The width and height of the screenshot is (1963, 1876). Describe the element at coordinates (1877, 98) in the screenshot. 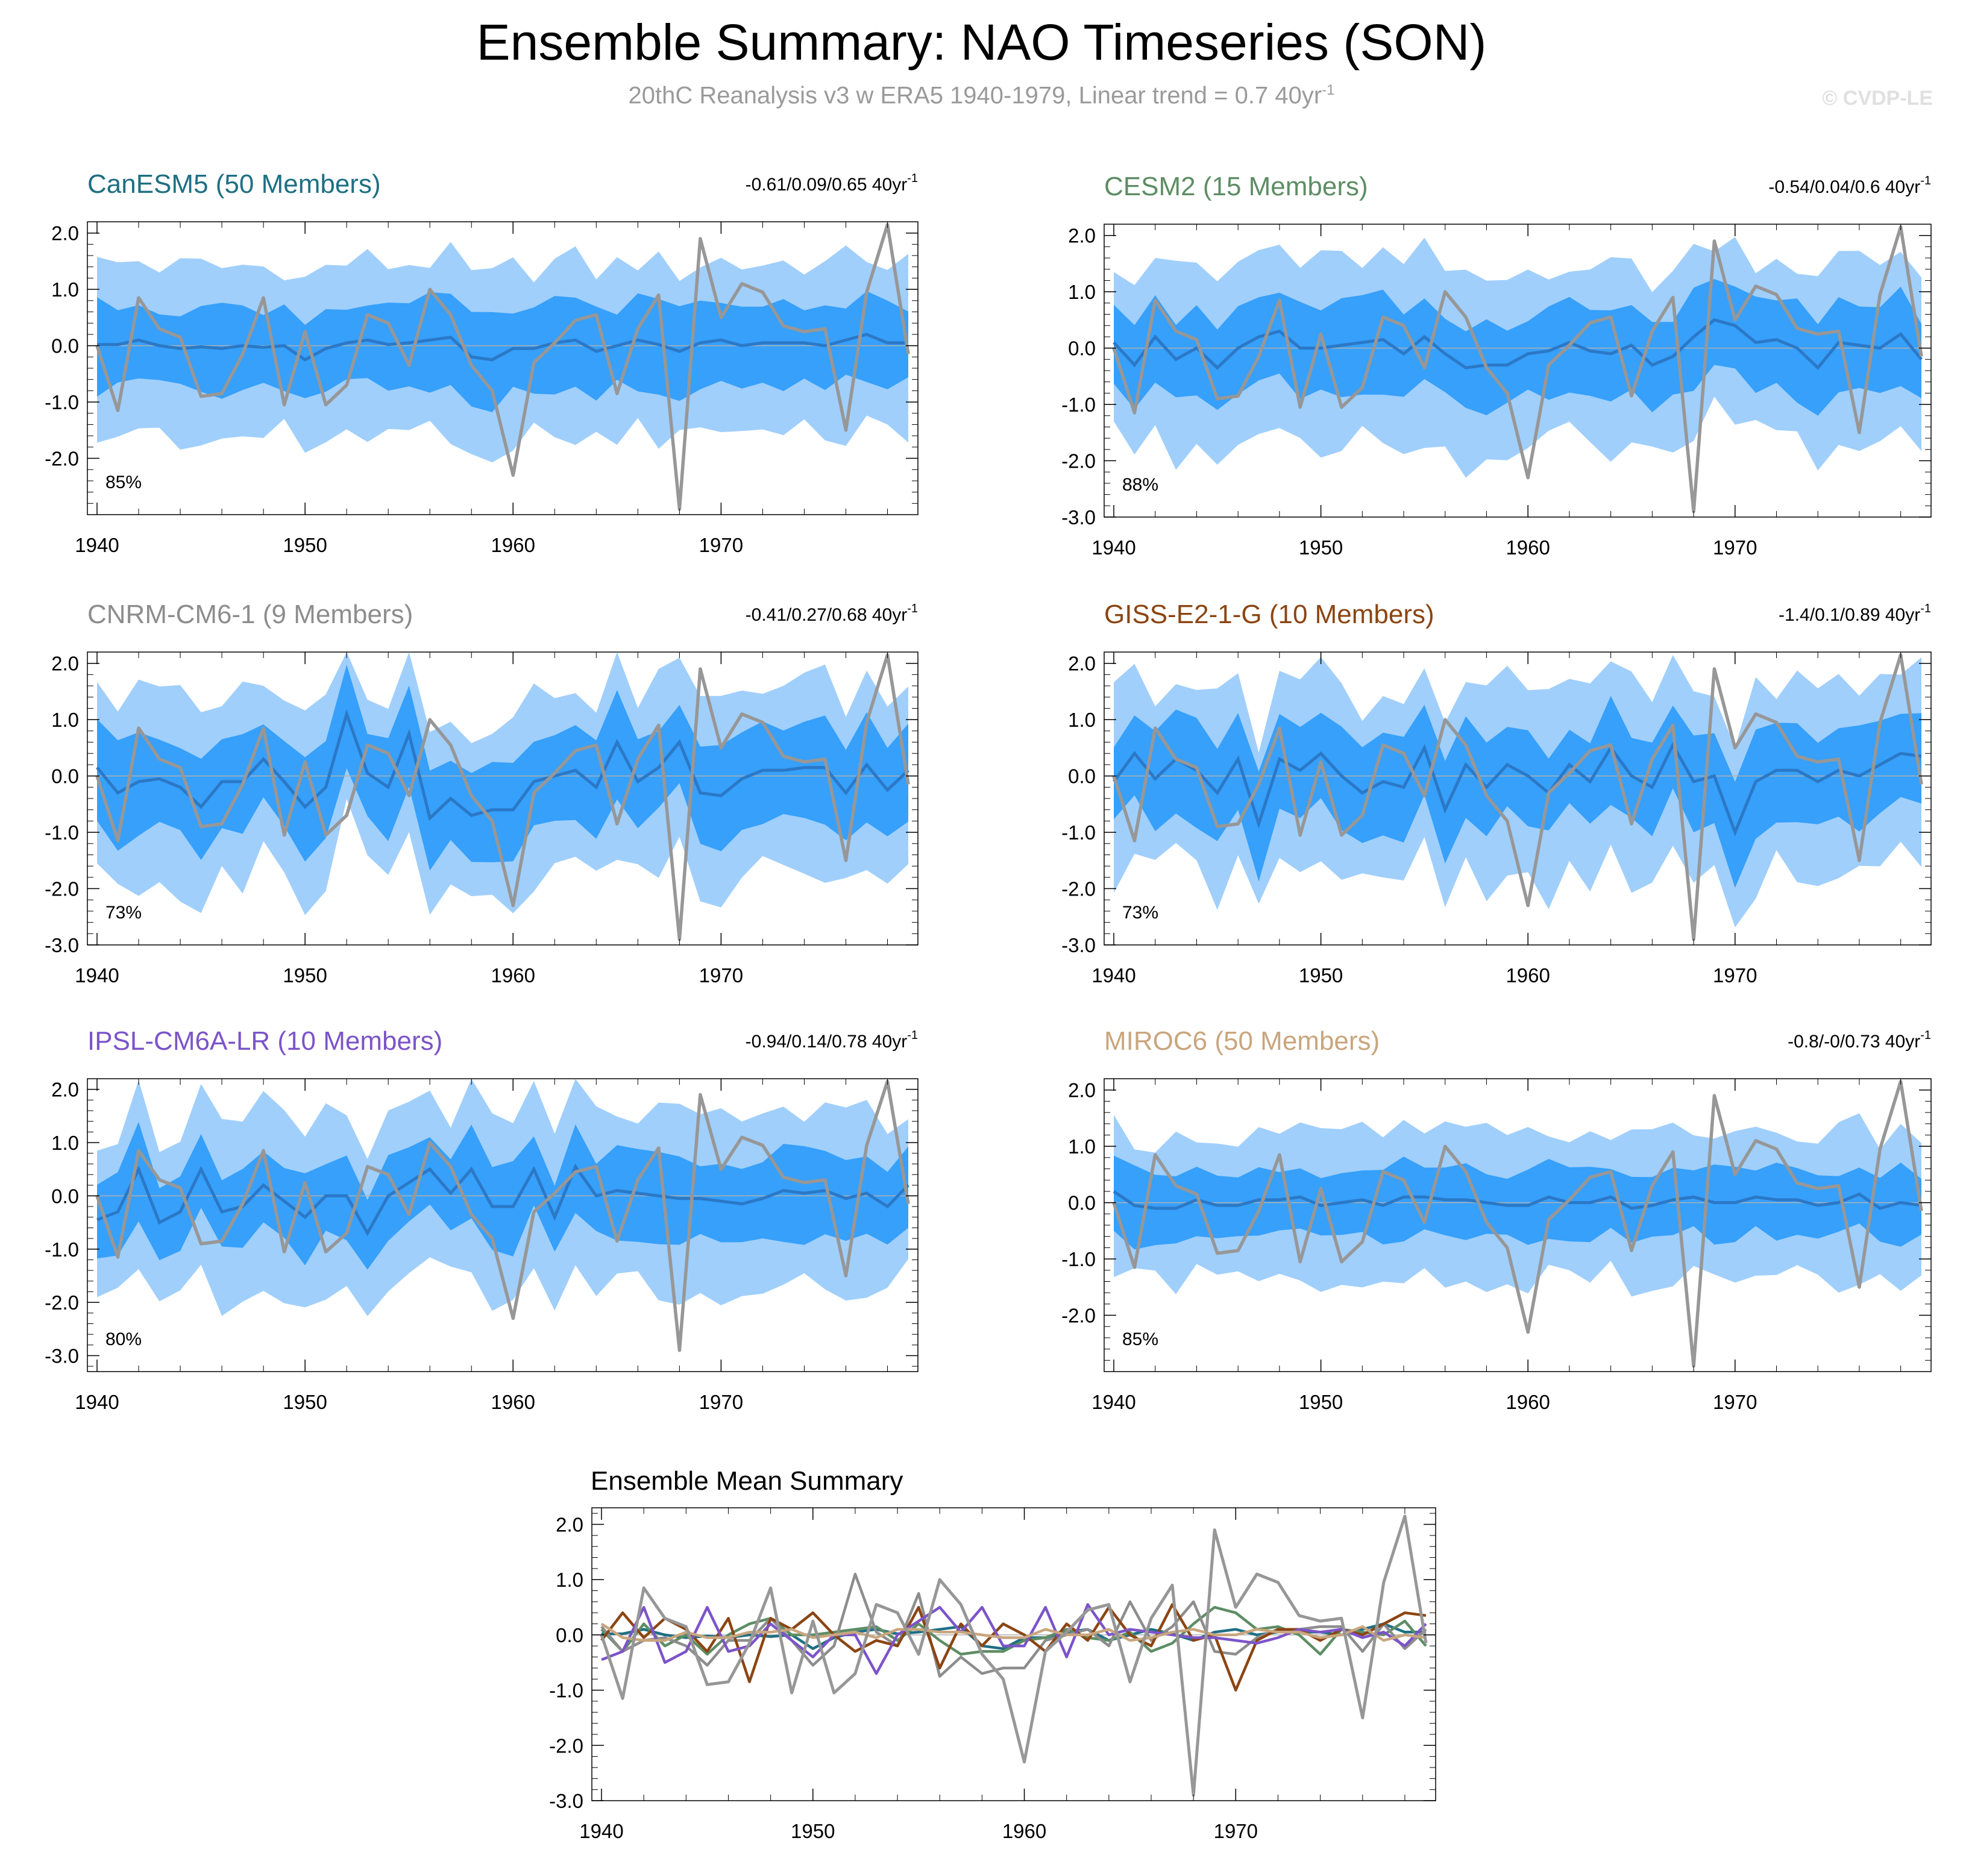

I see `copyright-watermark: © CVDP-LE` at that location.